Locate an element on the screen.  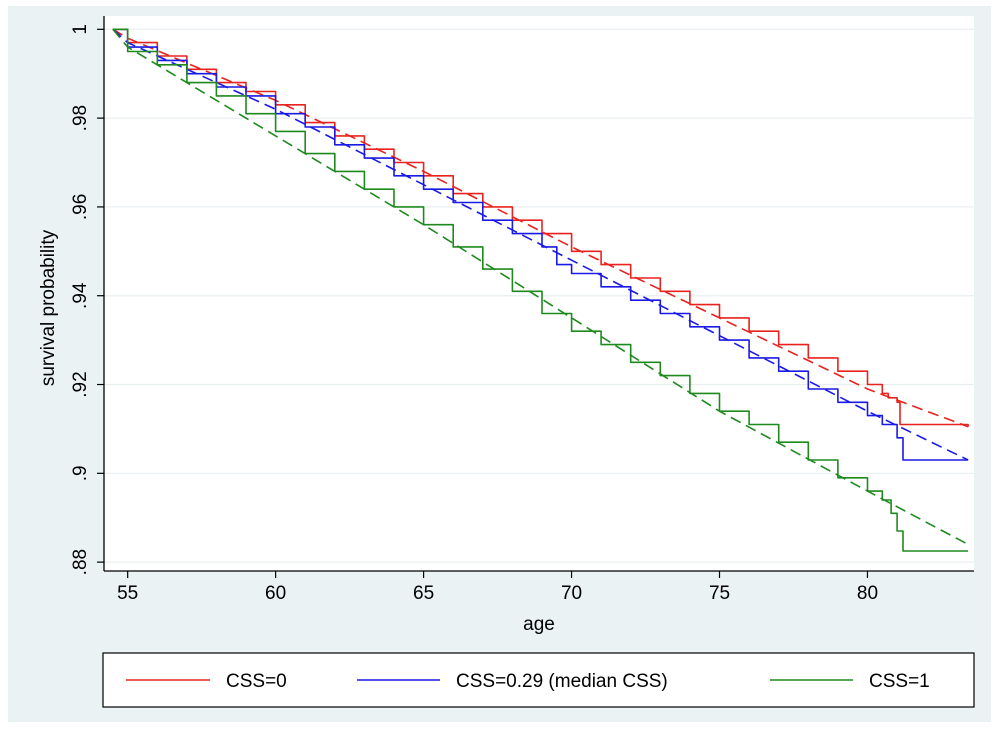
y-tick-label: .92 is located at coordinates (80, 384).